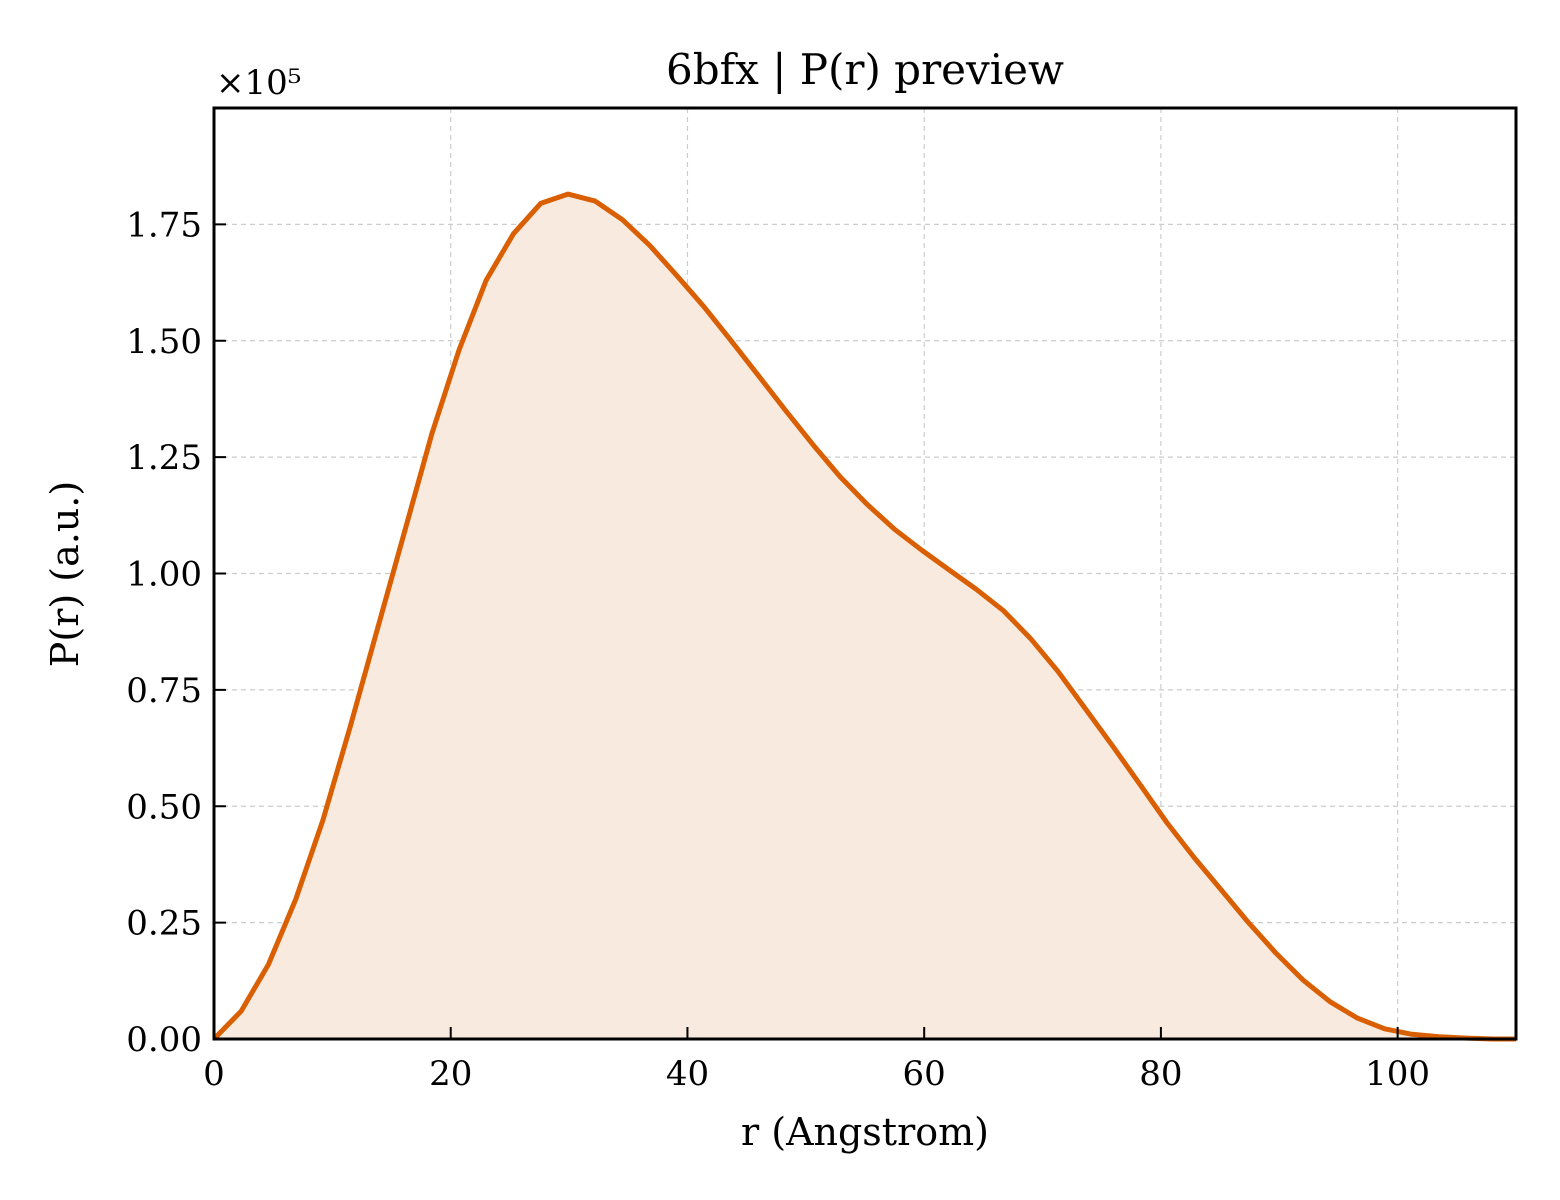  What do you see at coordinates (164, 924) in the screenshot?
I see `y-tick-label: 0.25` at bounding box center [164, 924].